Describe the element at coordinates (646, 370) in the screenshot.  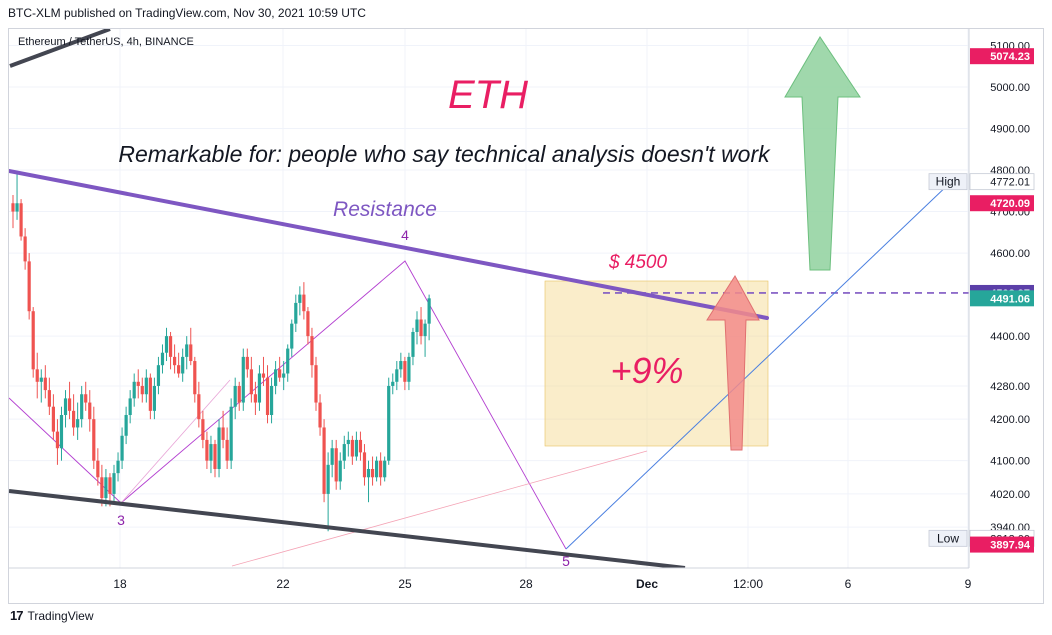
I see `gain-label: +9%` at that location.